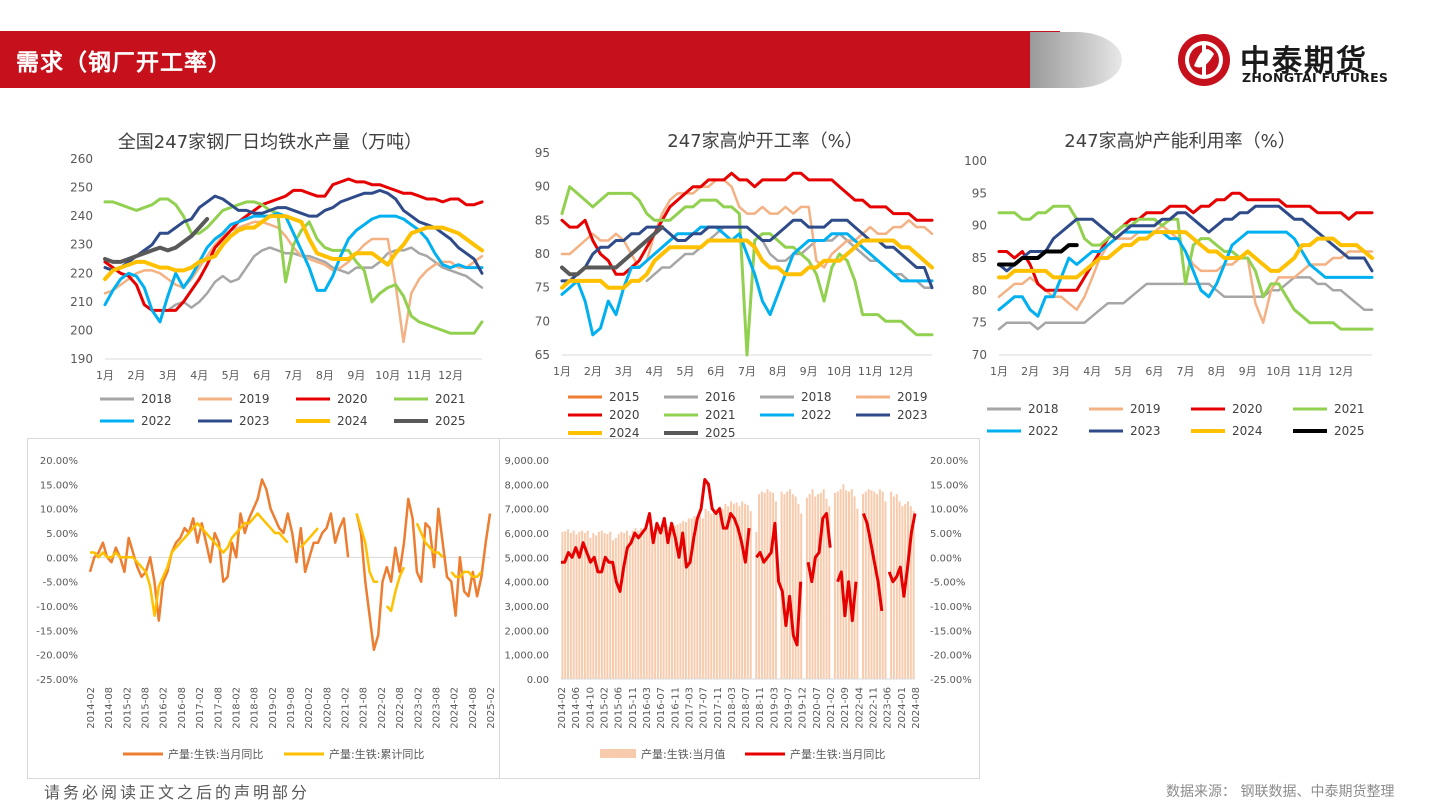 The image size is (1440, 810). I want to click on brand-name-cn: 中泰期货, so click(1304, 61).